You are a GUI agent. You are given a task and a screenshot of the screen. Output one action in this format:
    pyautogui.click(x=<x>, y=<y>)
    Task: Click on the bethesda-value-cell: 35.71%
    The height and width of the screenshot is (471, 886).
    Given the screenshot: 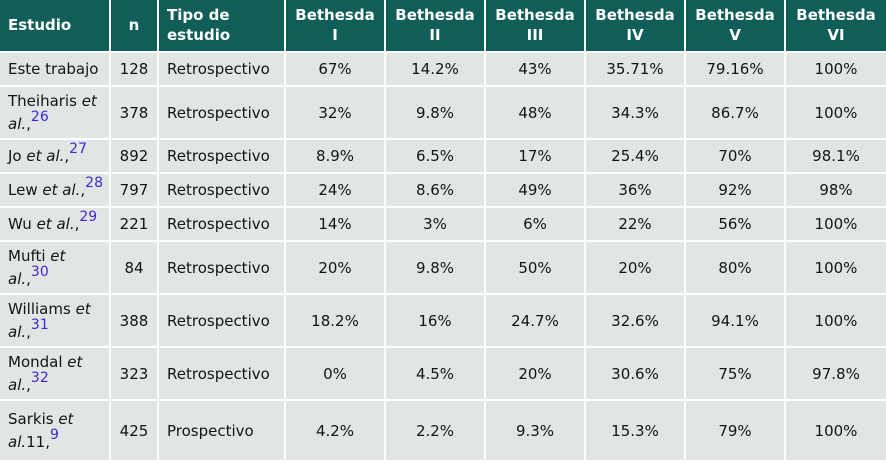 What is the action you would take?
    pyautogui.click(x=635, y=69)
    